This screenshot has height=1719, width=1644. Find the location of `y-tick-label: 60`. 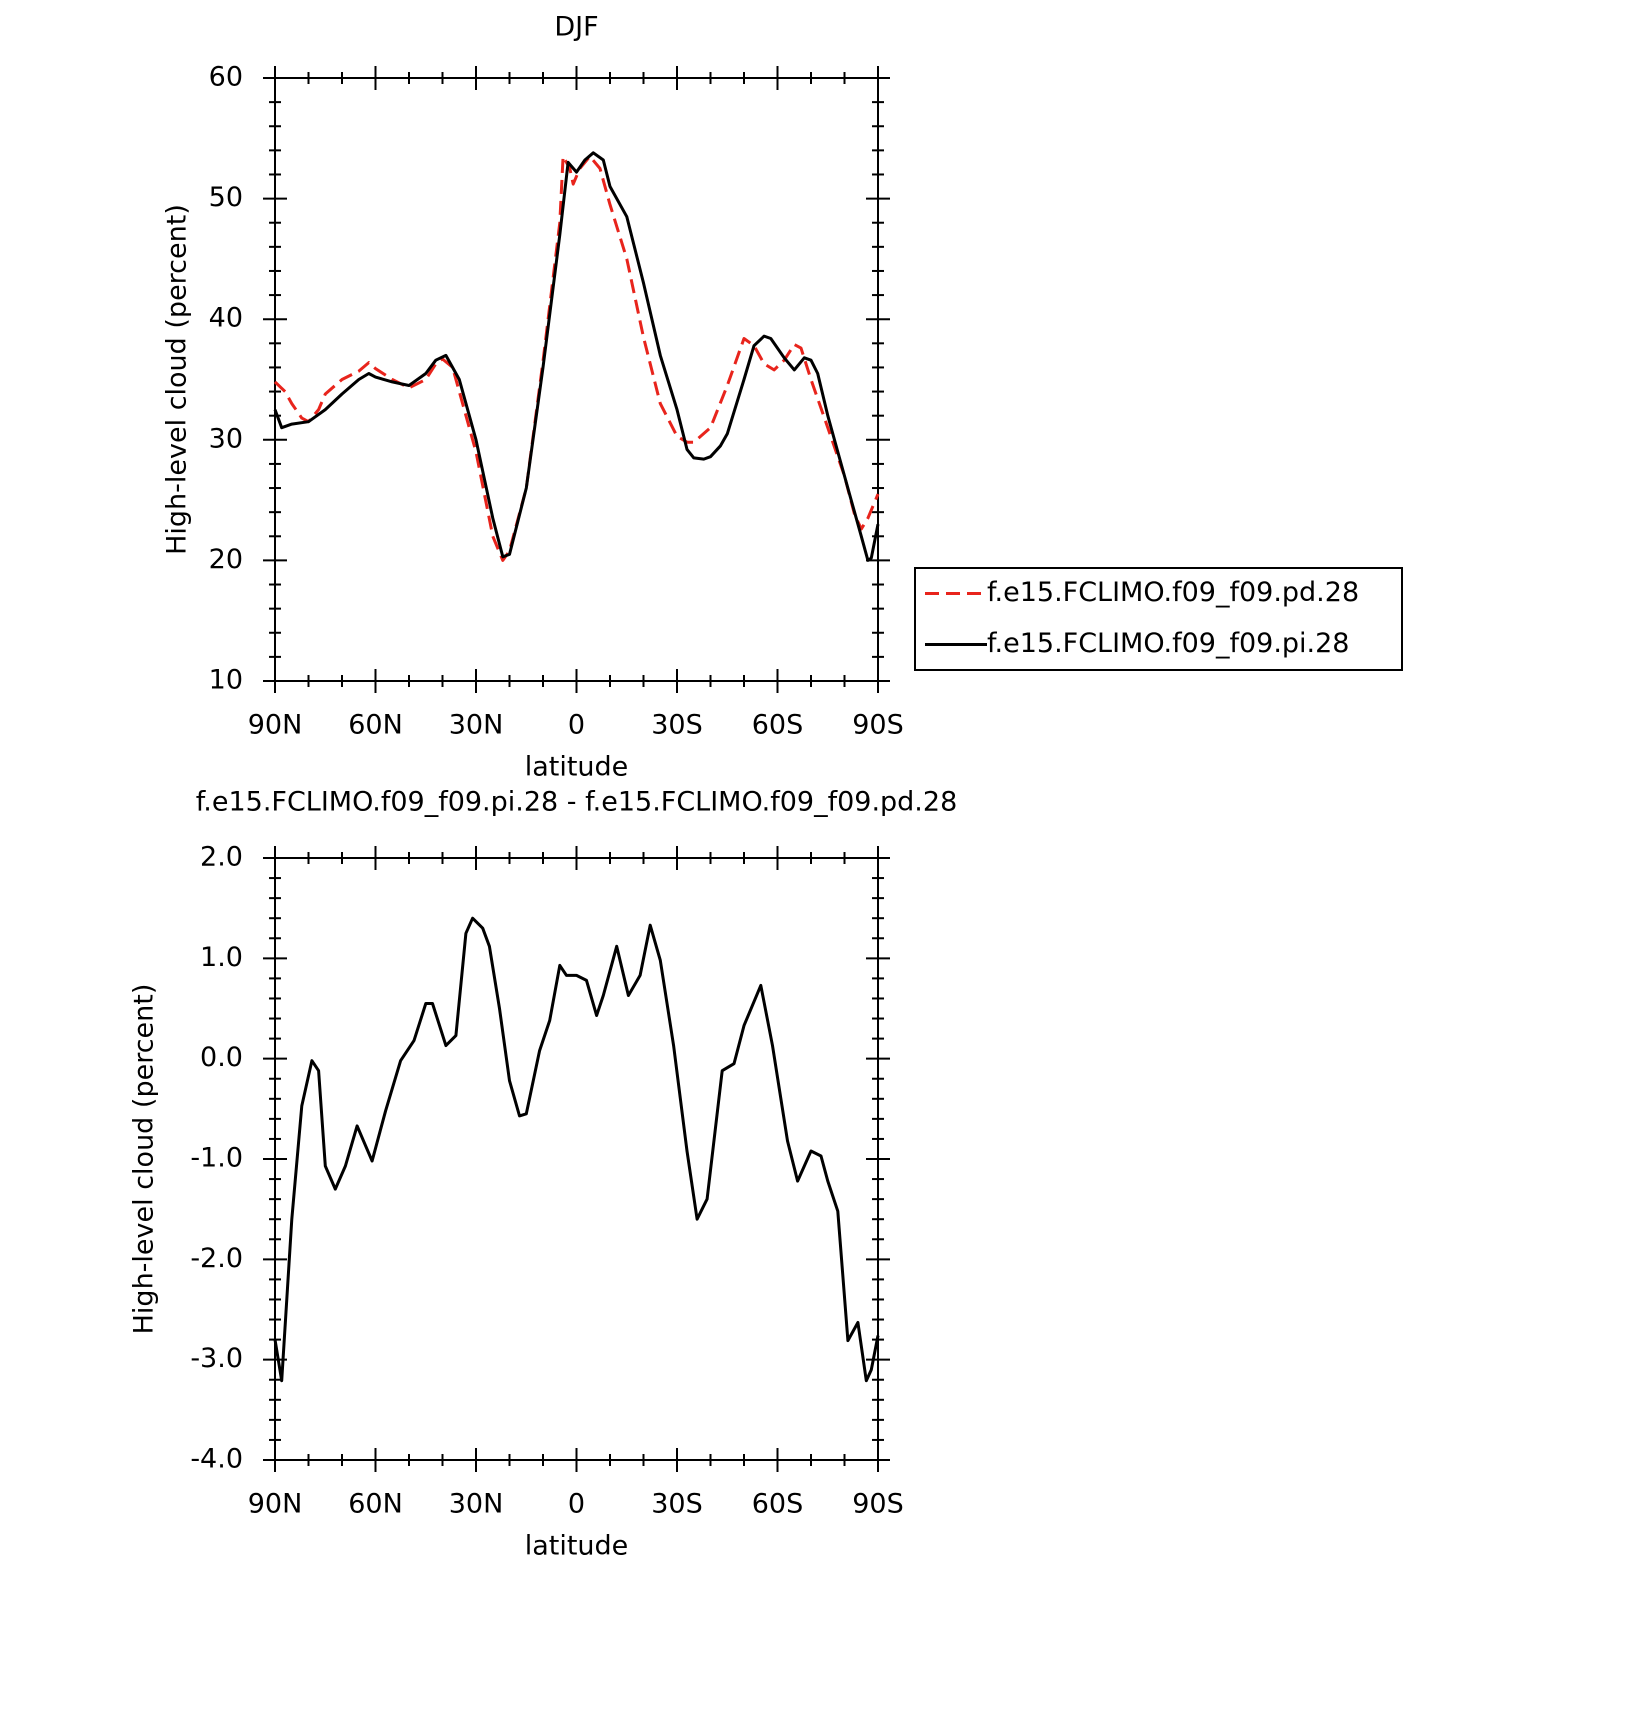

y-tick-label: 60 is located at coordinates (226, 77).